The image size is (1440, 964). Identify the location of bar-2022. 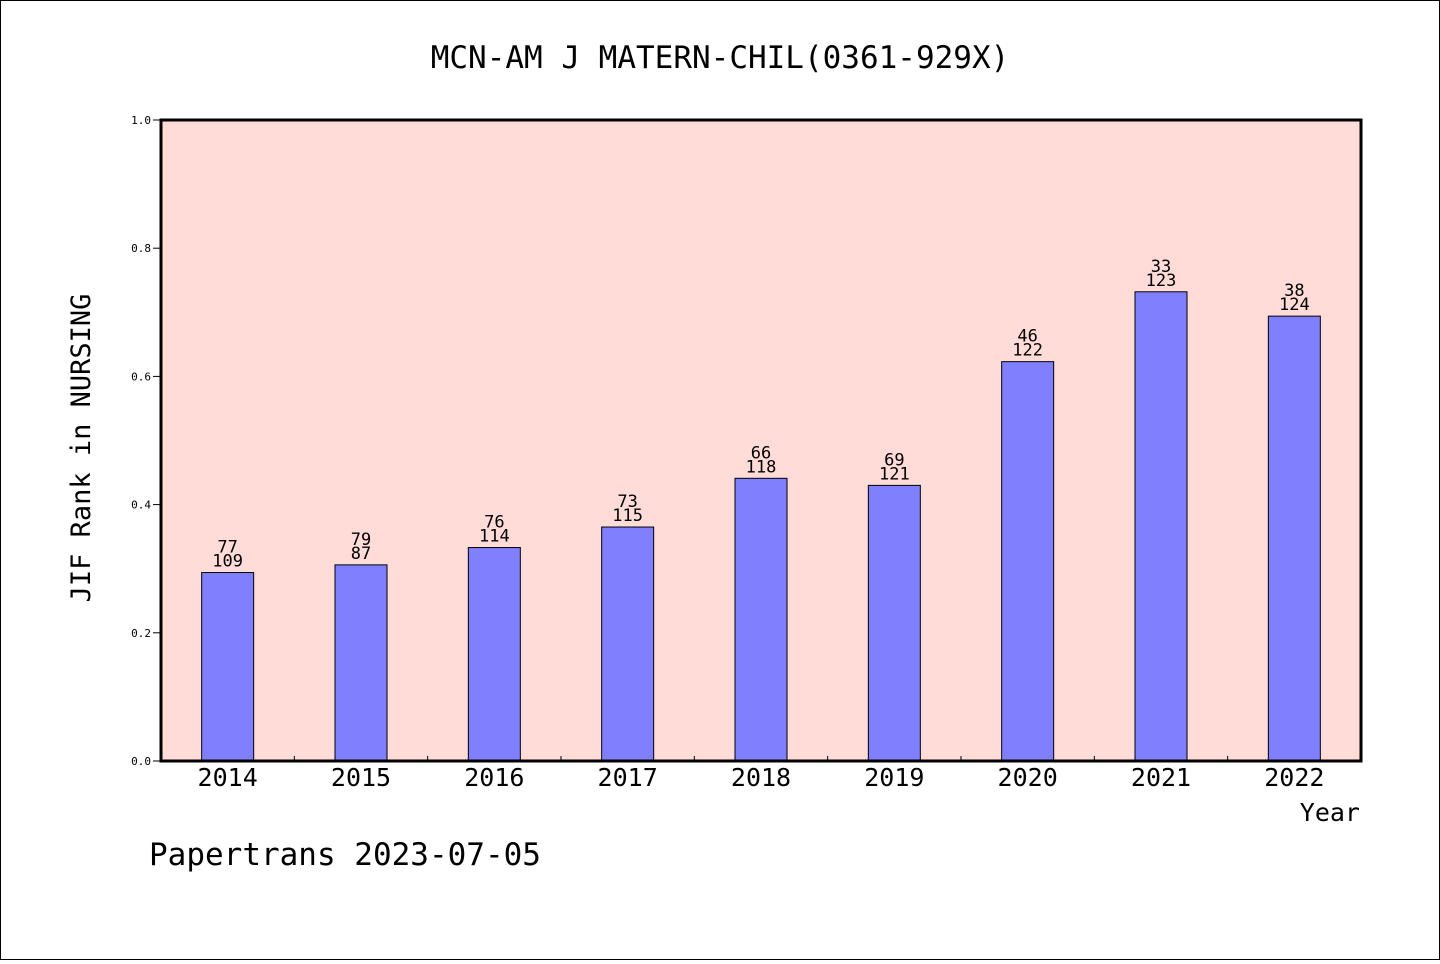
(1294, 538).